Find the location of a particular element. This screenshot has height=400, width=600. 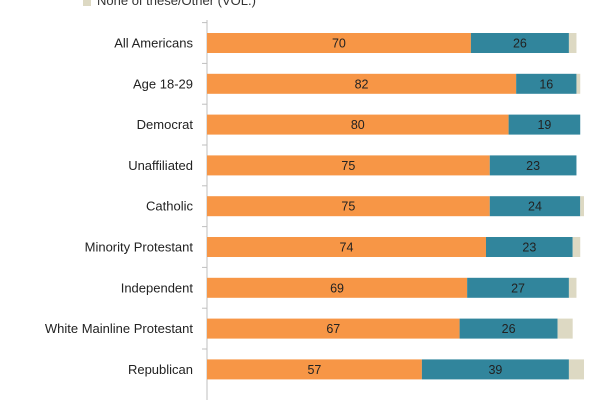

data-label-series-1: 27 is located at coordinates (518, 288).